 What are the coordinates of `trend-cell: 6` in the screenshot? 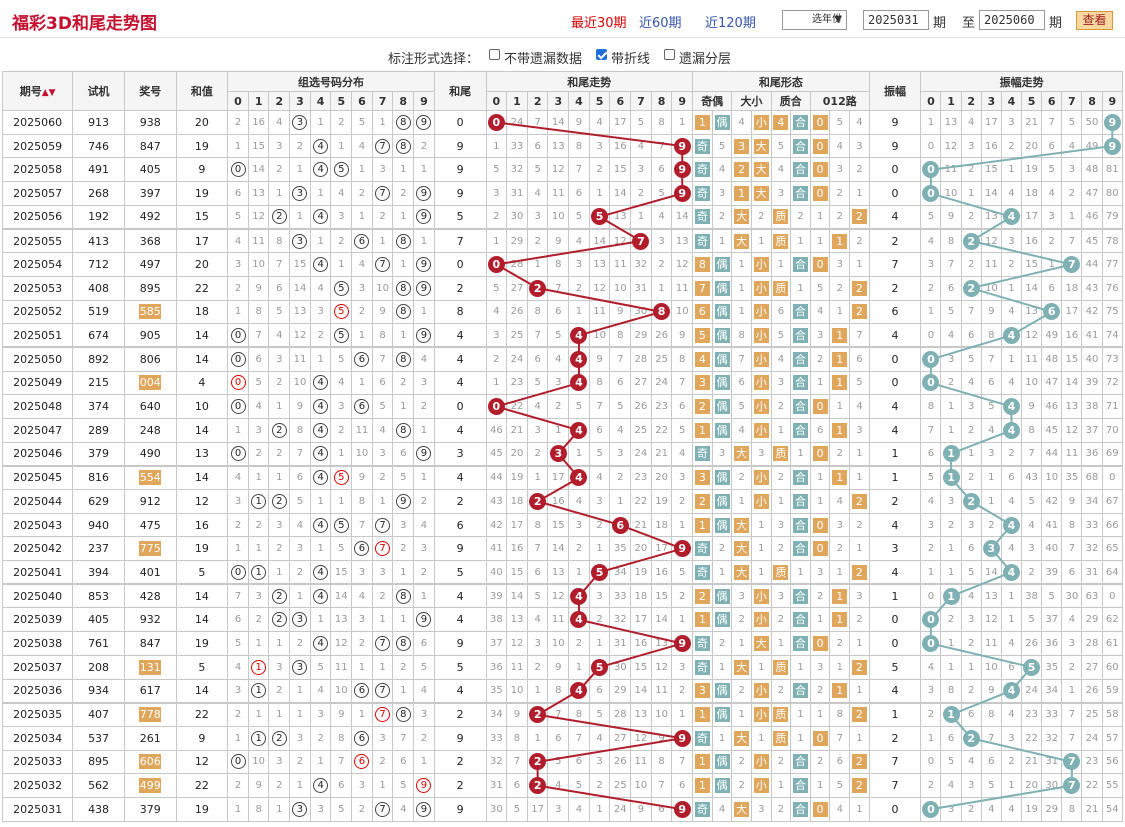 It's located at (682, 785).